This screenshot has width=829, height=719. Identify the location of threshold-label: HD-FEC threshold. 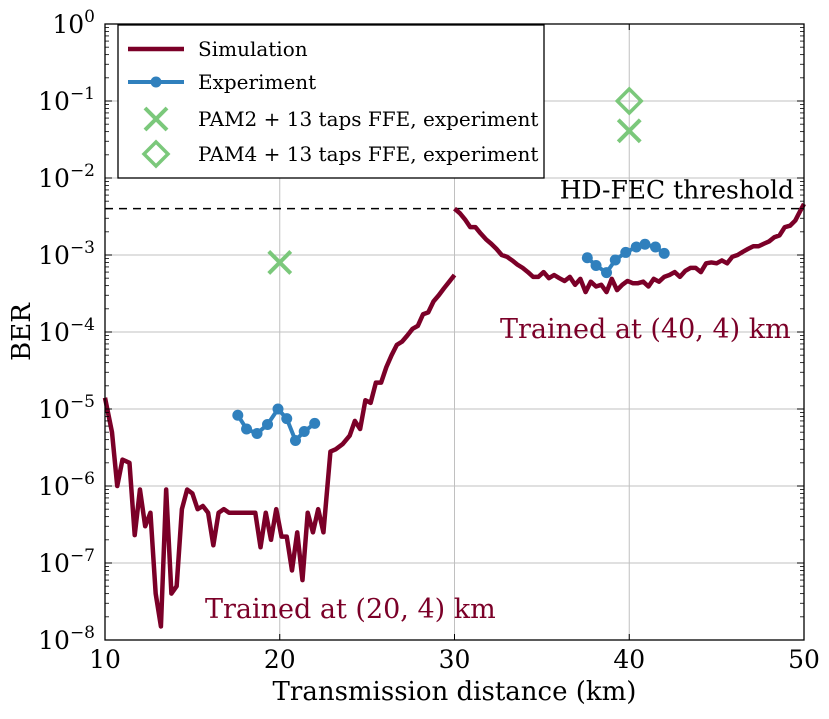
(677, 190).